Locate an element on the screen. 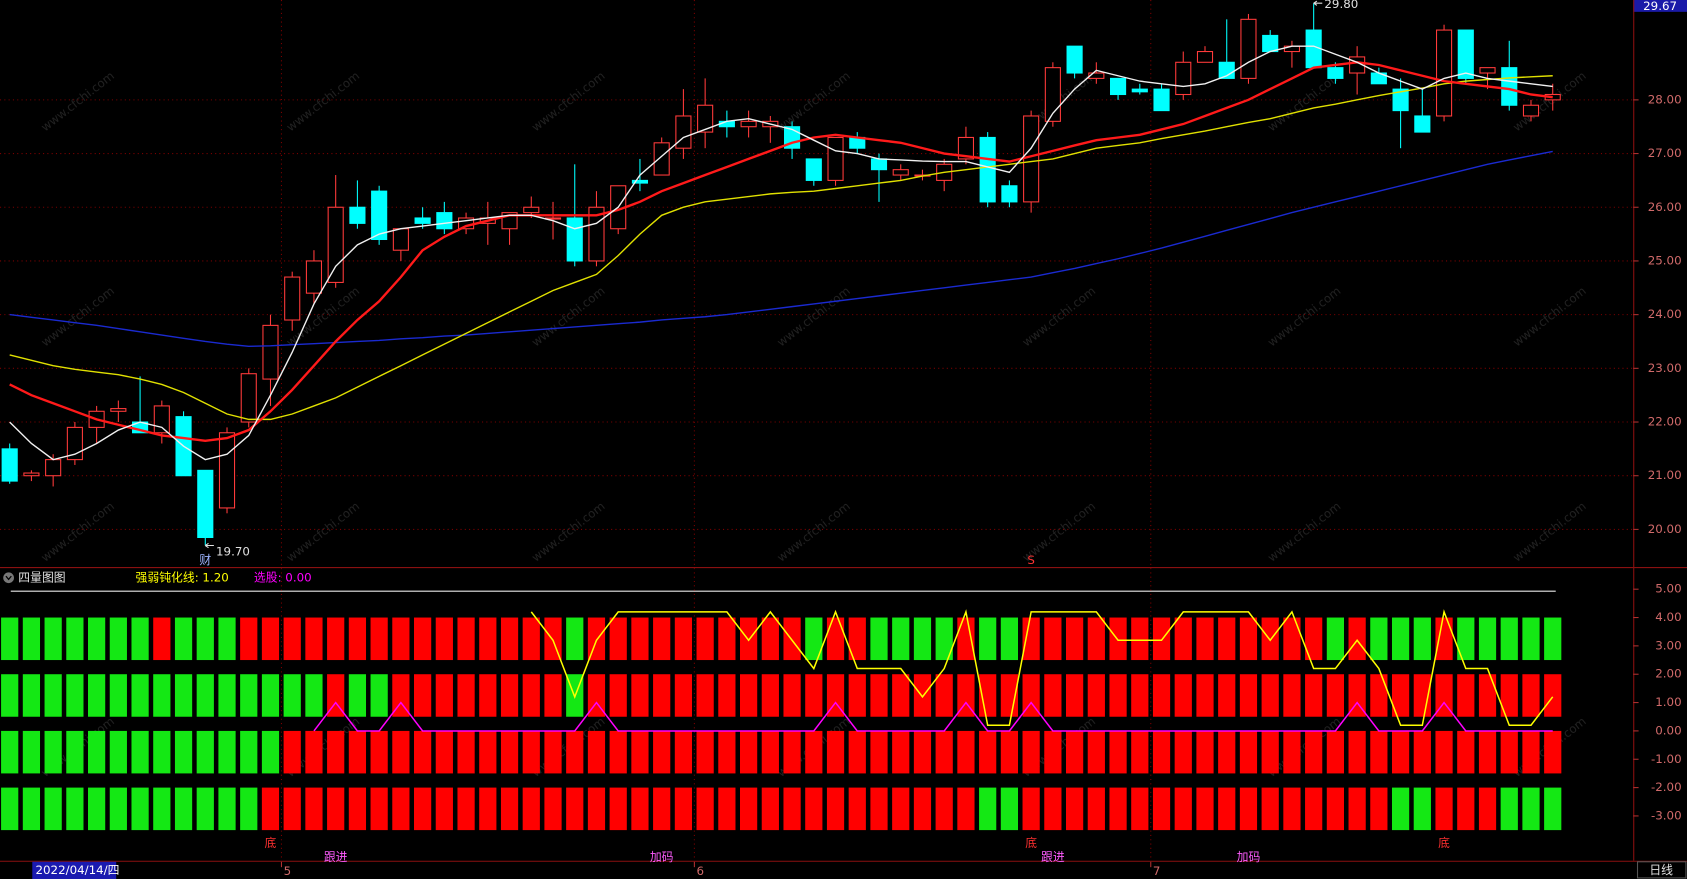  period-box is located at coordinates (1661, 870).